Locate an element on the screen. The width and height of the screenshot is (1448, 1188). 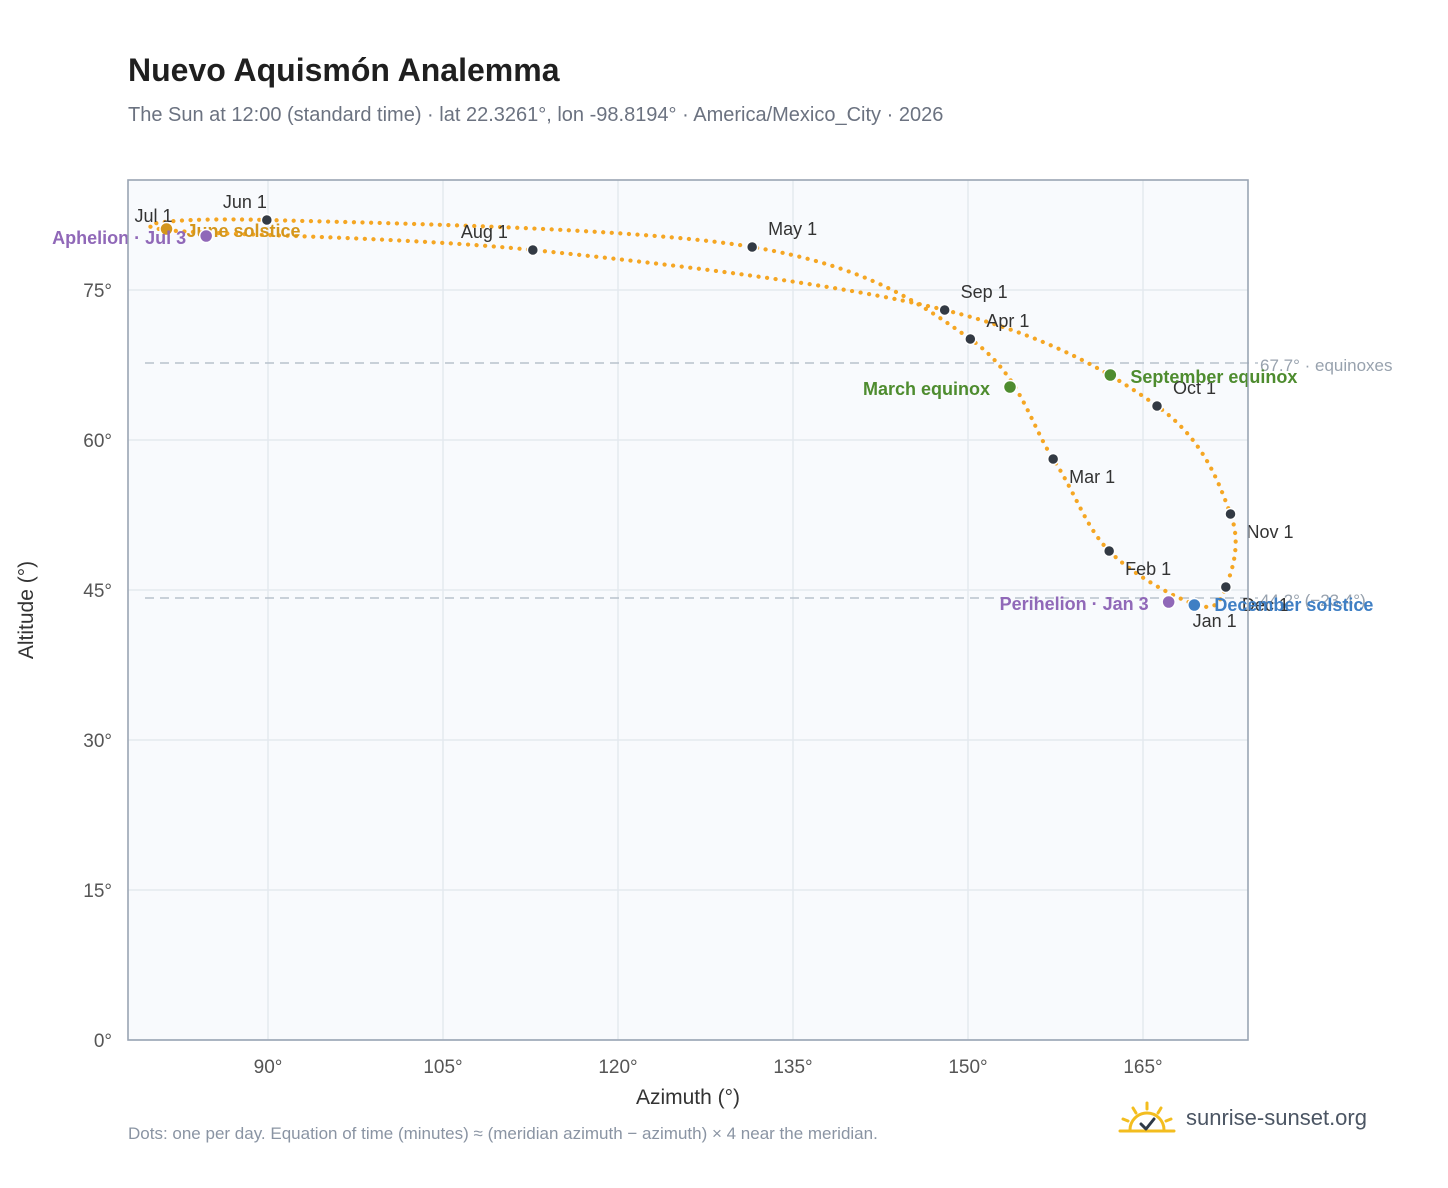
y-tick-label: 75° is located at coordinates (97, 291).